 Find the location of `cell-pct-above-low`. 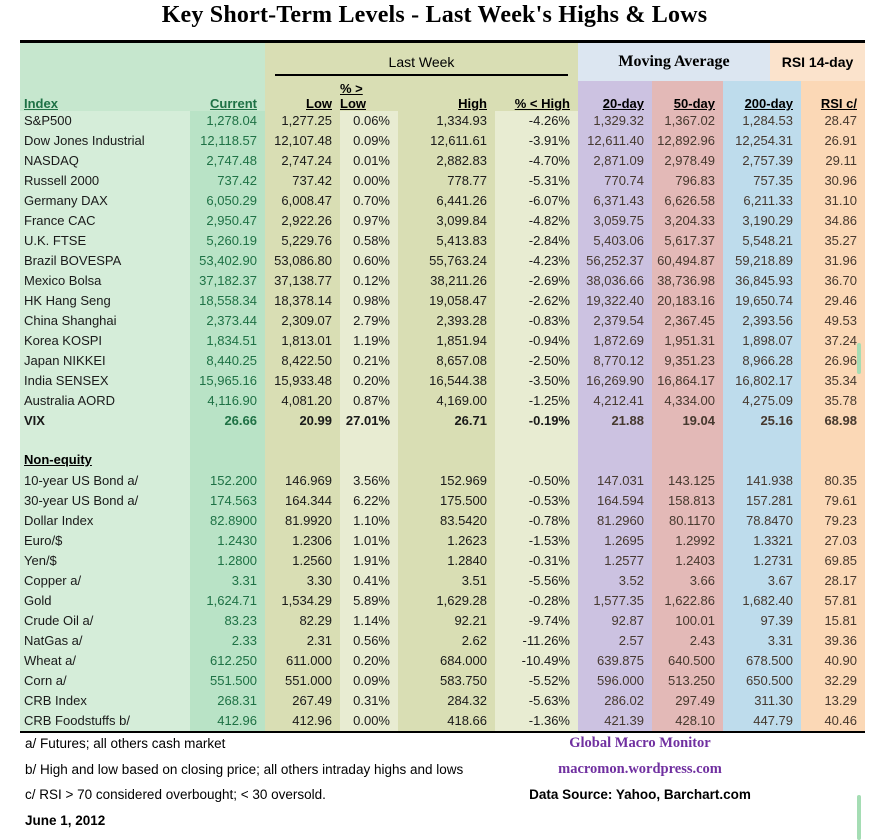

cell-pct-above-low is located at coordinates (369, 440).